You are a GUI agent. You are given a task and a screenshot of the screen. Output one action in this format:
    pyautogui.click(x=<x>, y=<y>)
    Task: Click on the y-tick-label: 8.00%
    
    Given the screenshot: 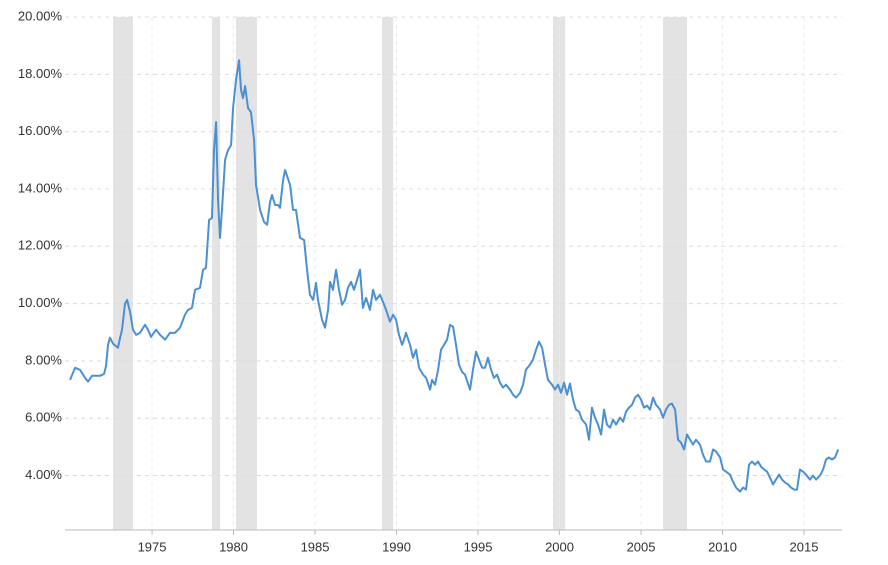 What is the action you would take?
    pyautogui.click(x=43, y=359)
    